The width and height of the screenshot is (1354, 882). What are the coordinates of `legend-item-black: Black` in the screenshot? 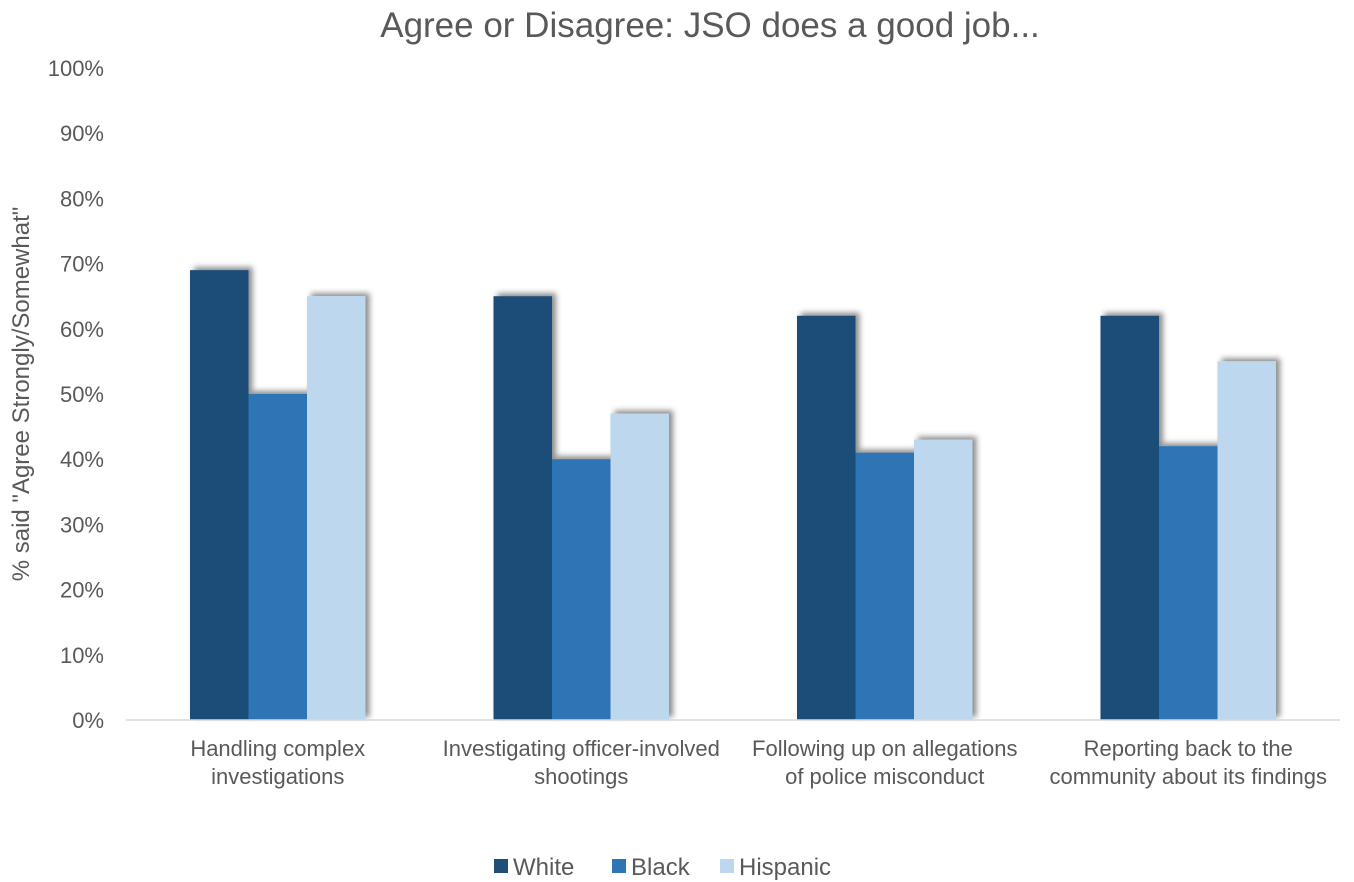 It's located at (651, 867).